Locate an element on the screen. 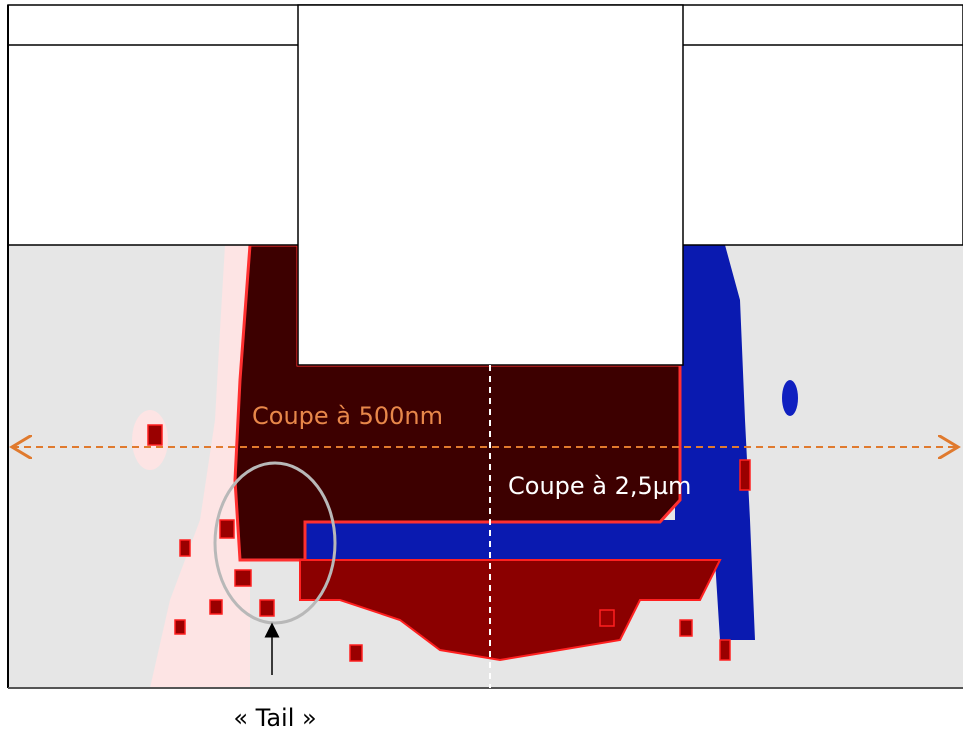  tail-label: « Tail » is located at coordinates (274, 716).